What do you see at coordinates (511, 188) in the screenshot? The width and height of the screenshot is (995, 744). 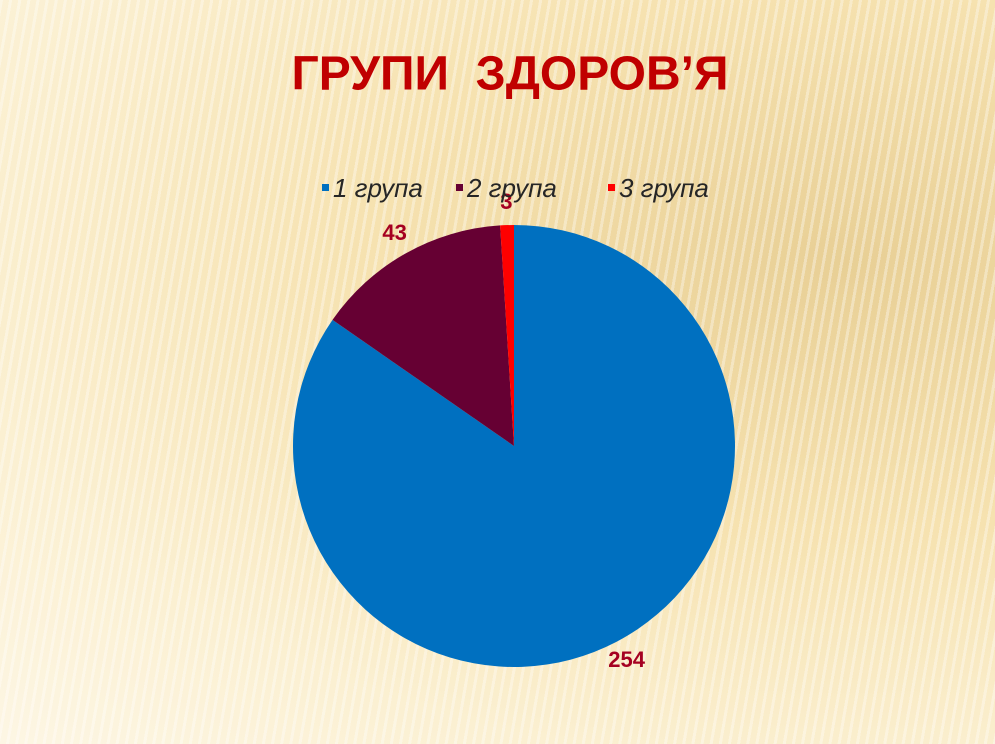 I see `legend-label: 2 група` at bounding box center [511, 188].